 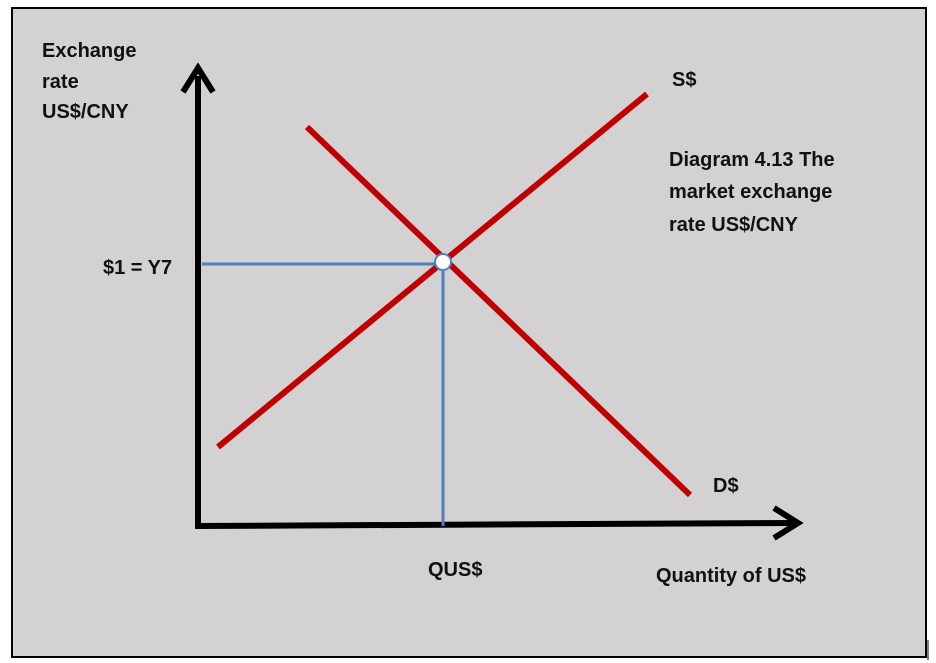 I want to click on x-axis-label: Quantity of US$, so click(x=731, y=576).